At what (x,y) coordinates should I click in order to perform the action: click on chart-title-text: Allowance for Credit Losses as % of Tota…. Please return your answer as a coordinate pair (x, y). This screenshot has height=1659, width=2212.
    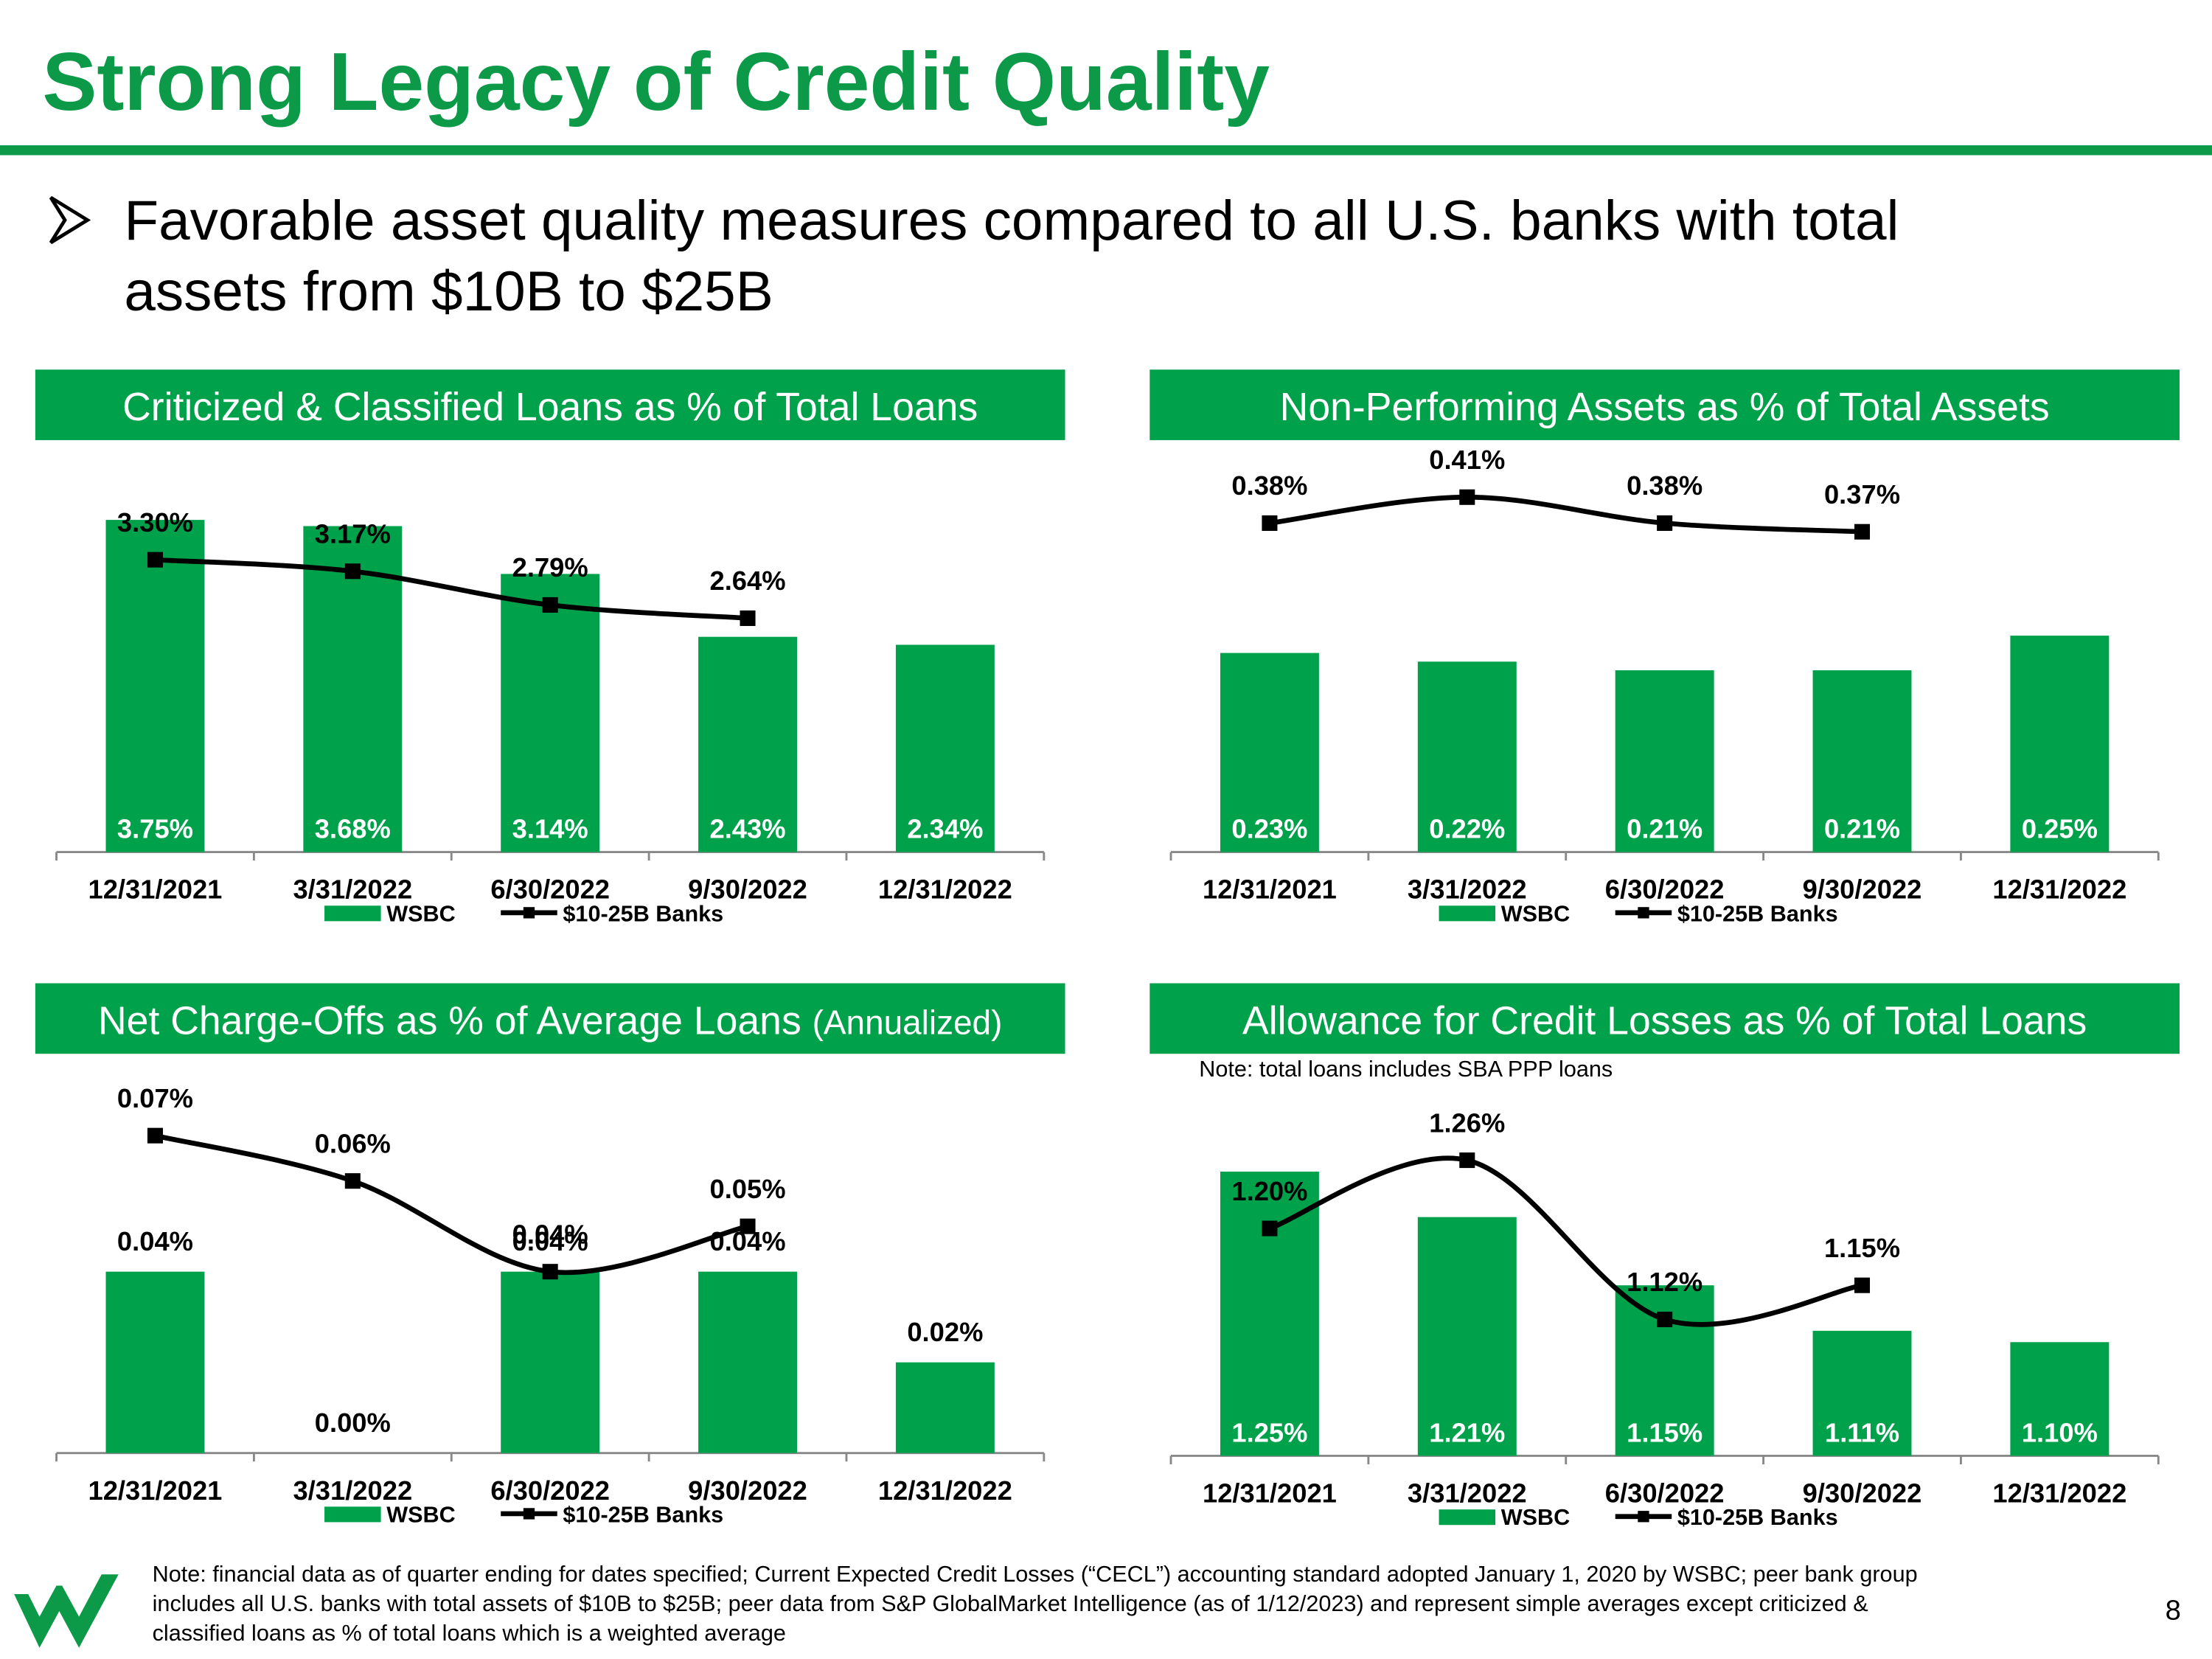
    Looking at the image, I should click on (1664, 1021).